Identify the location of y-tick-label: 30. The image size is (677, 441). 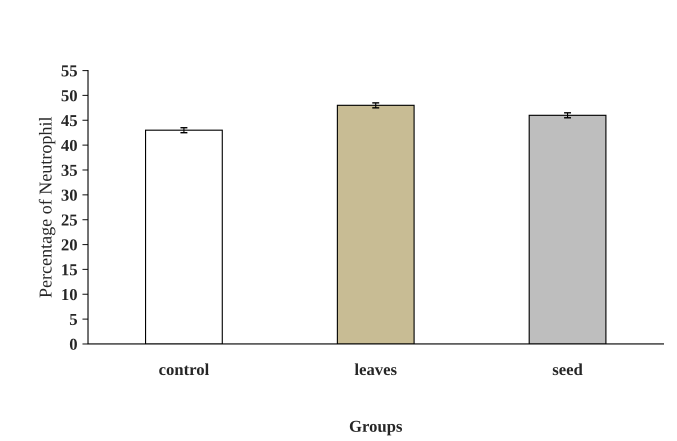
(69, 195).